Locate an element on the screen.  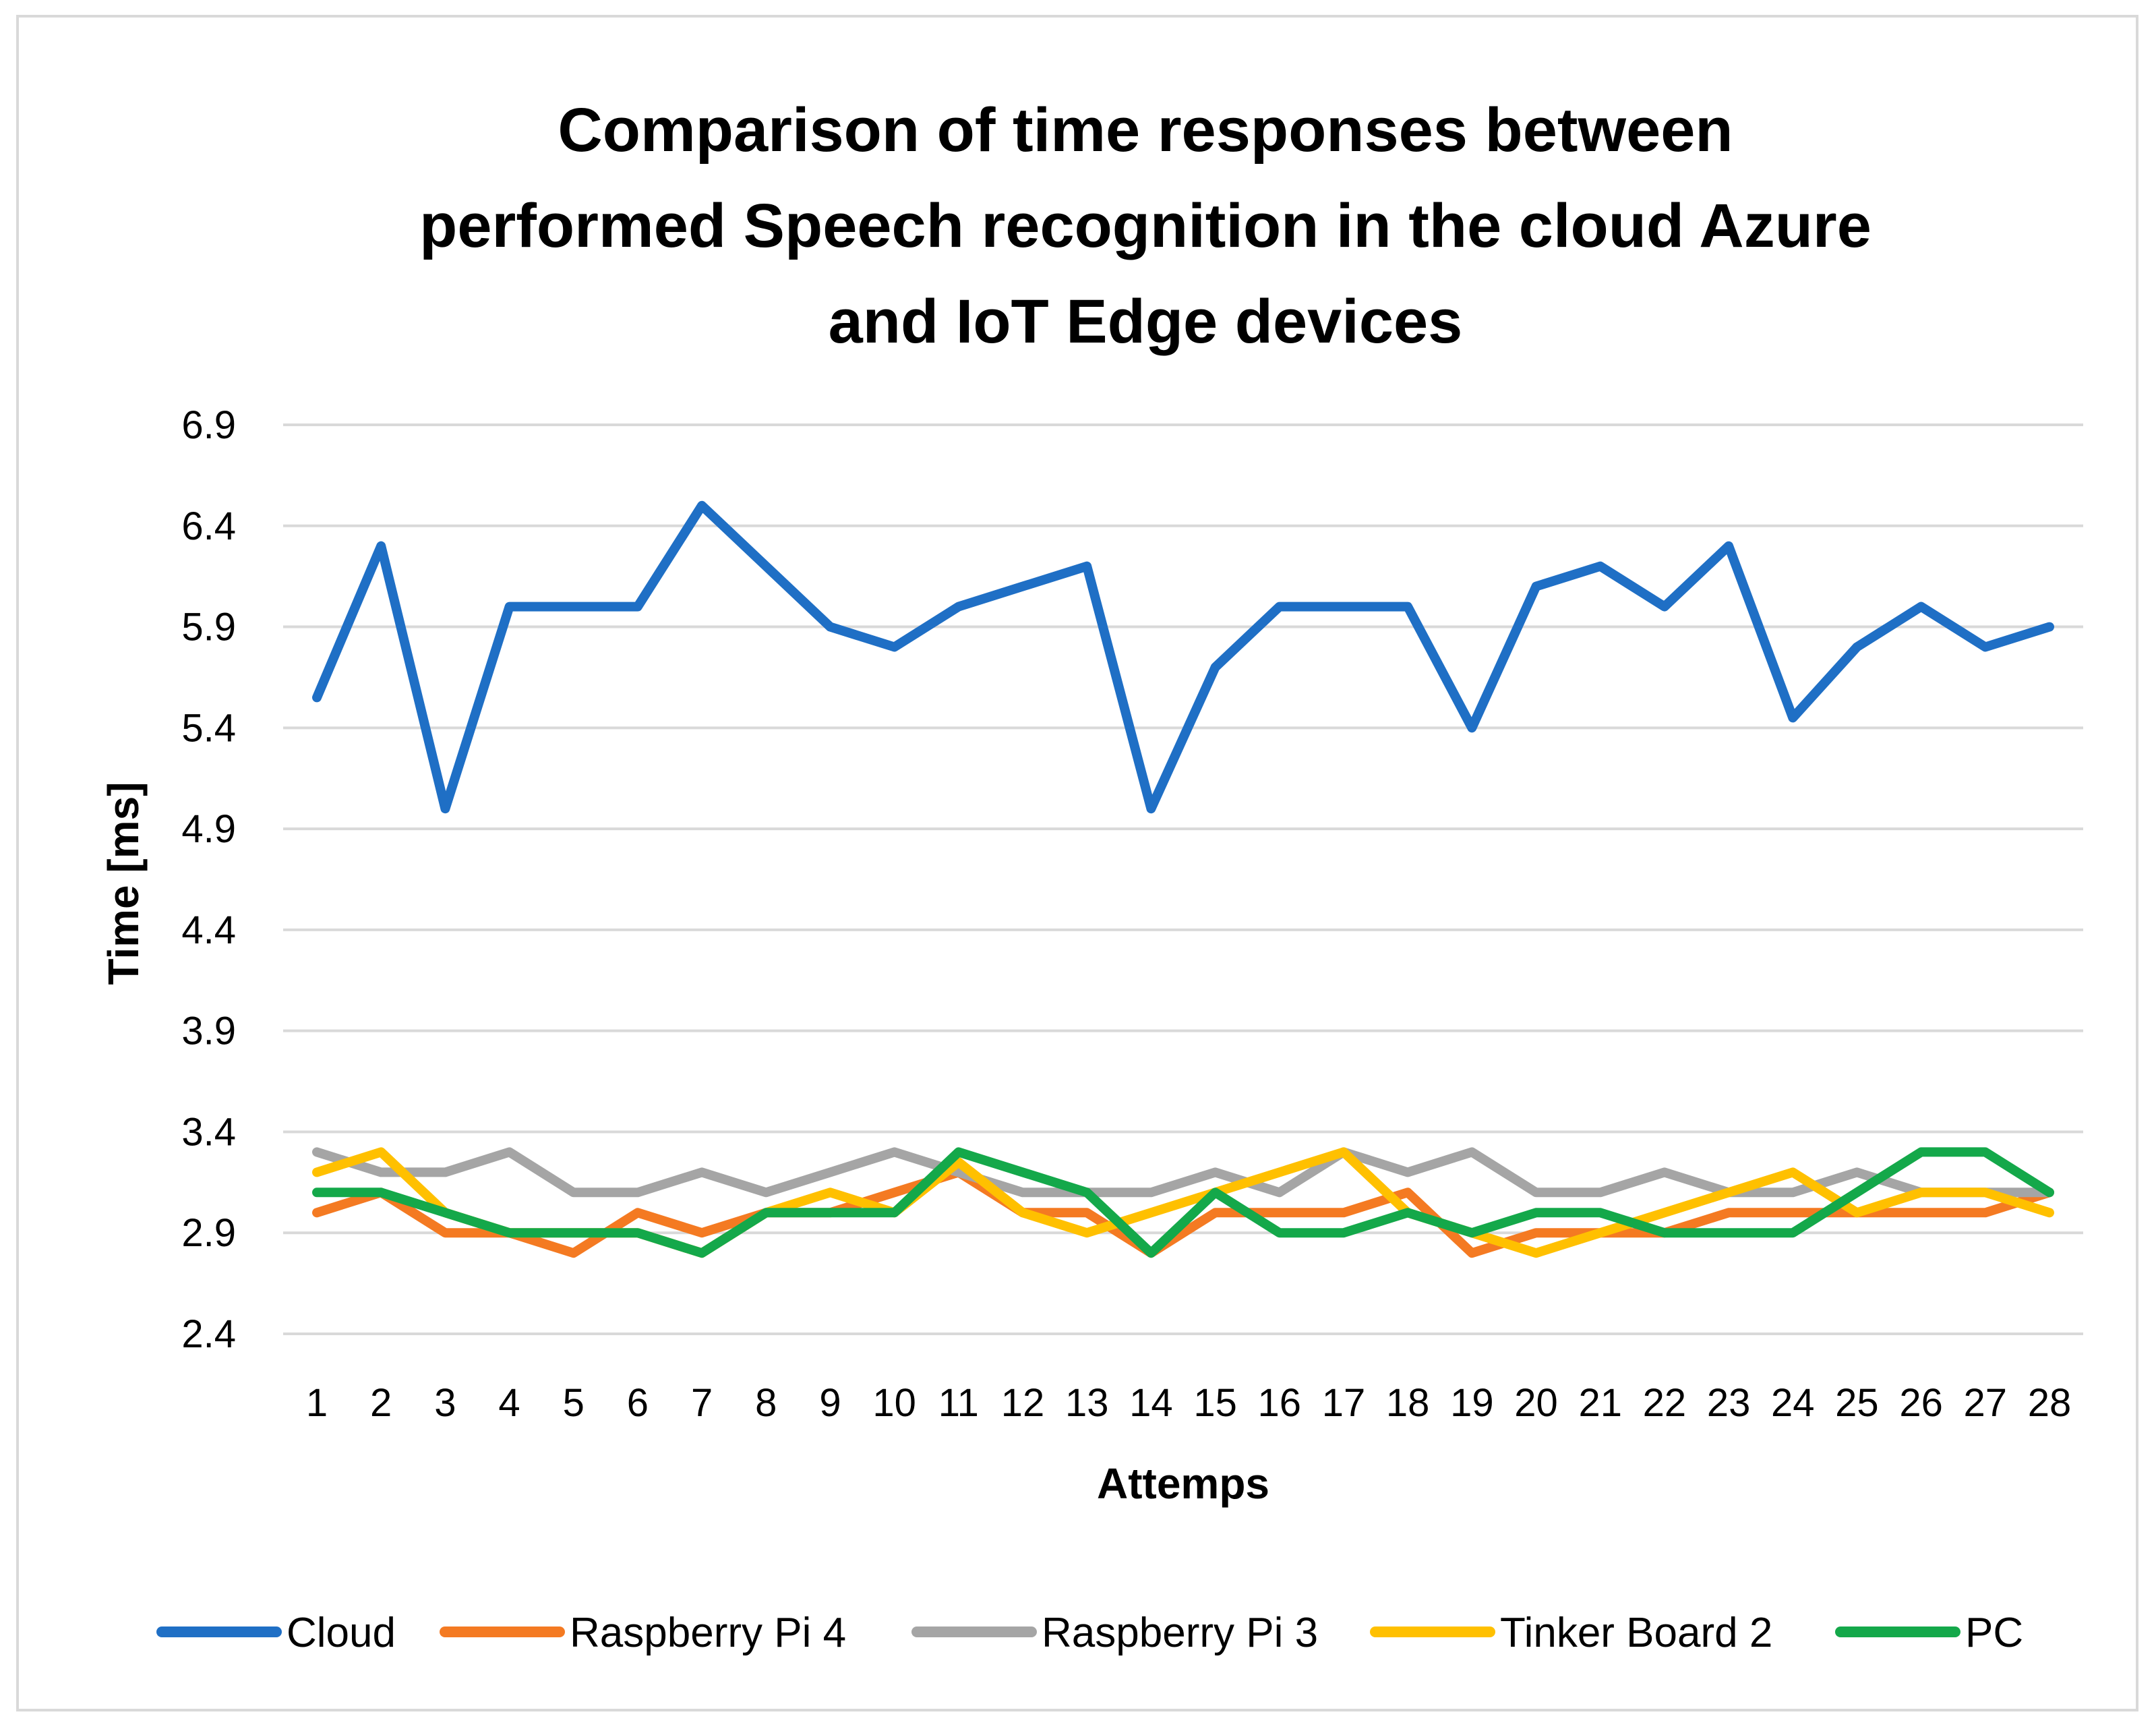
y-tick-label: 6.4 is located at coordinates (208, 526).